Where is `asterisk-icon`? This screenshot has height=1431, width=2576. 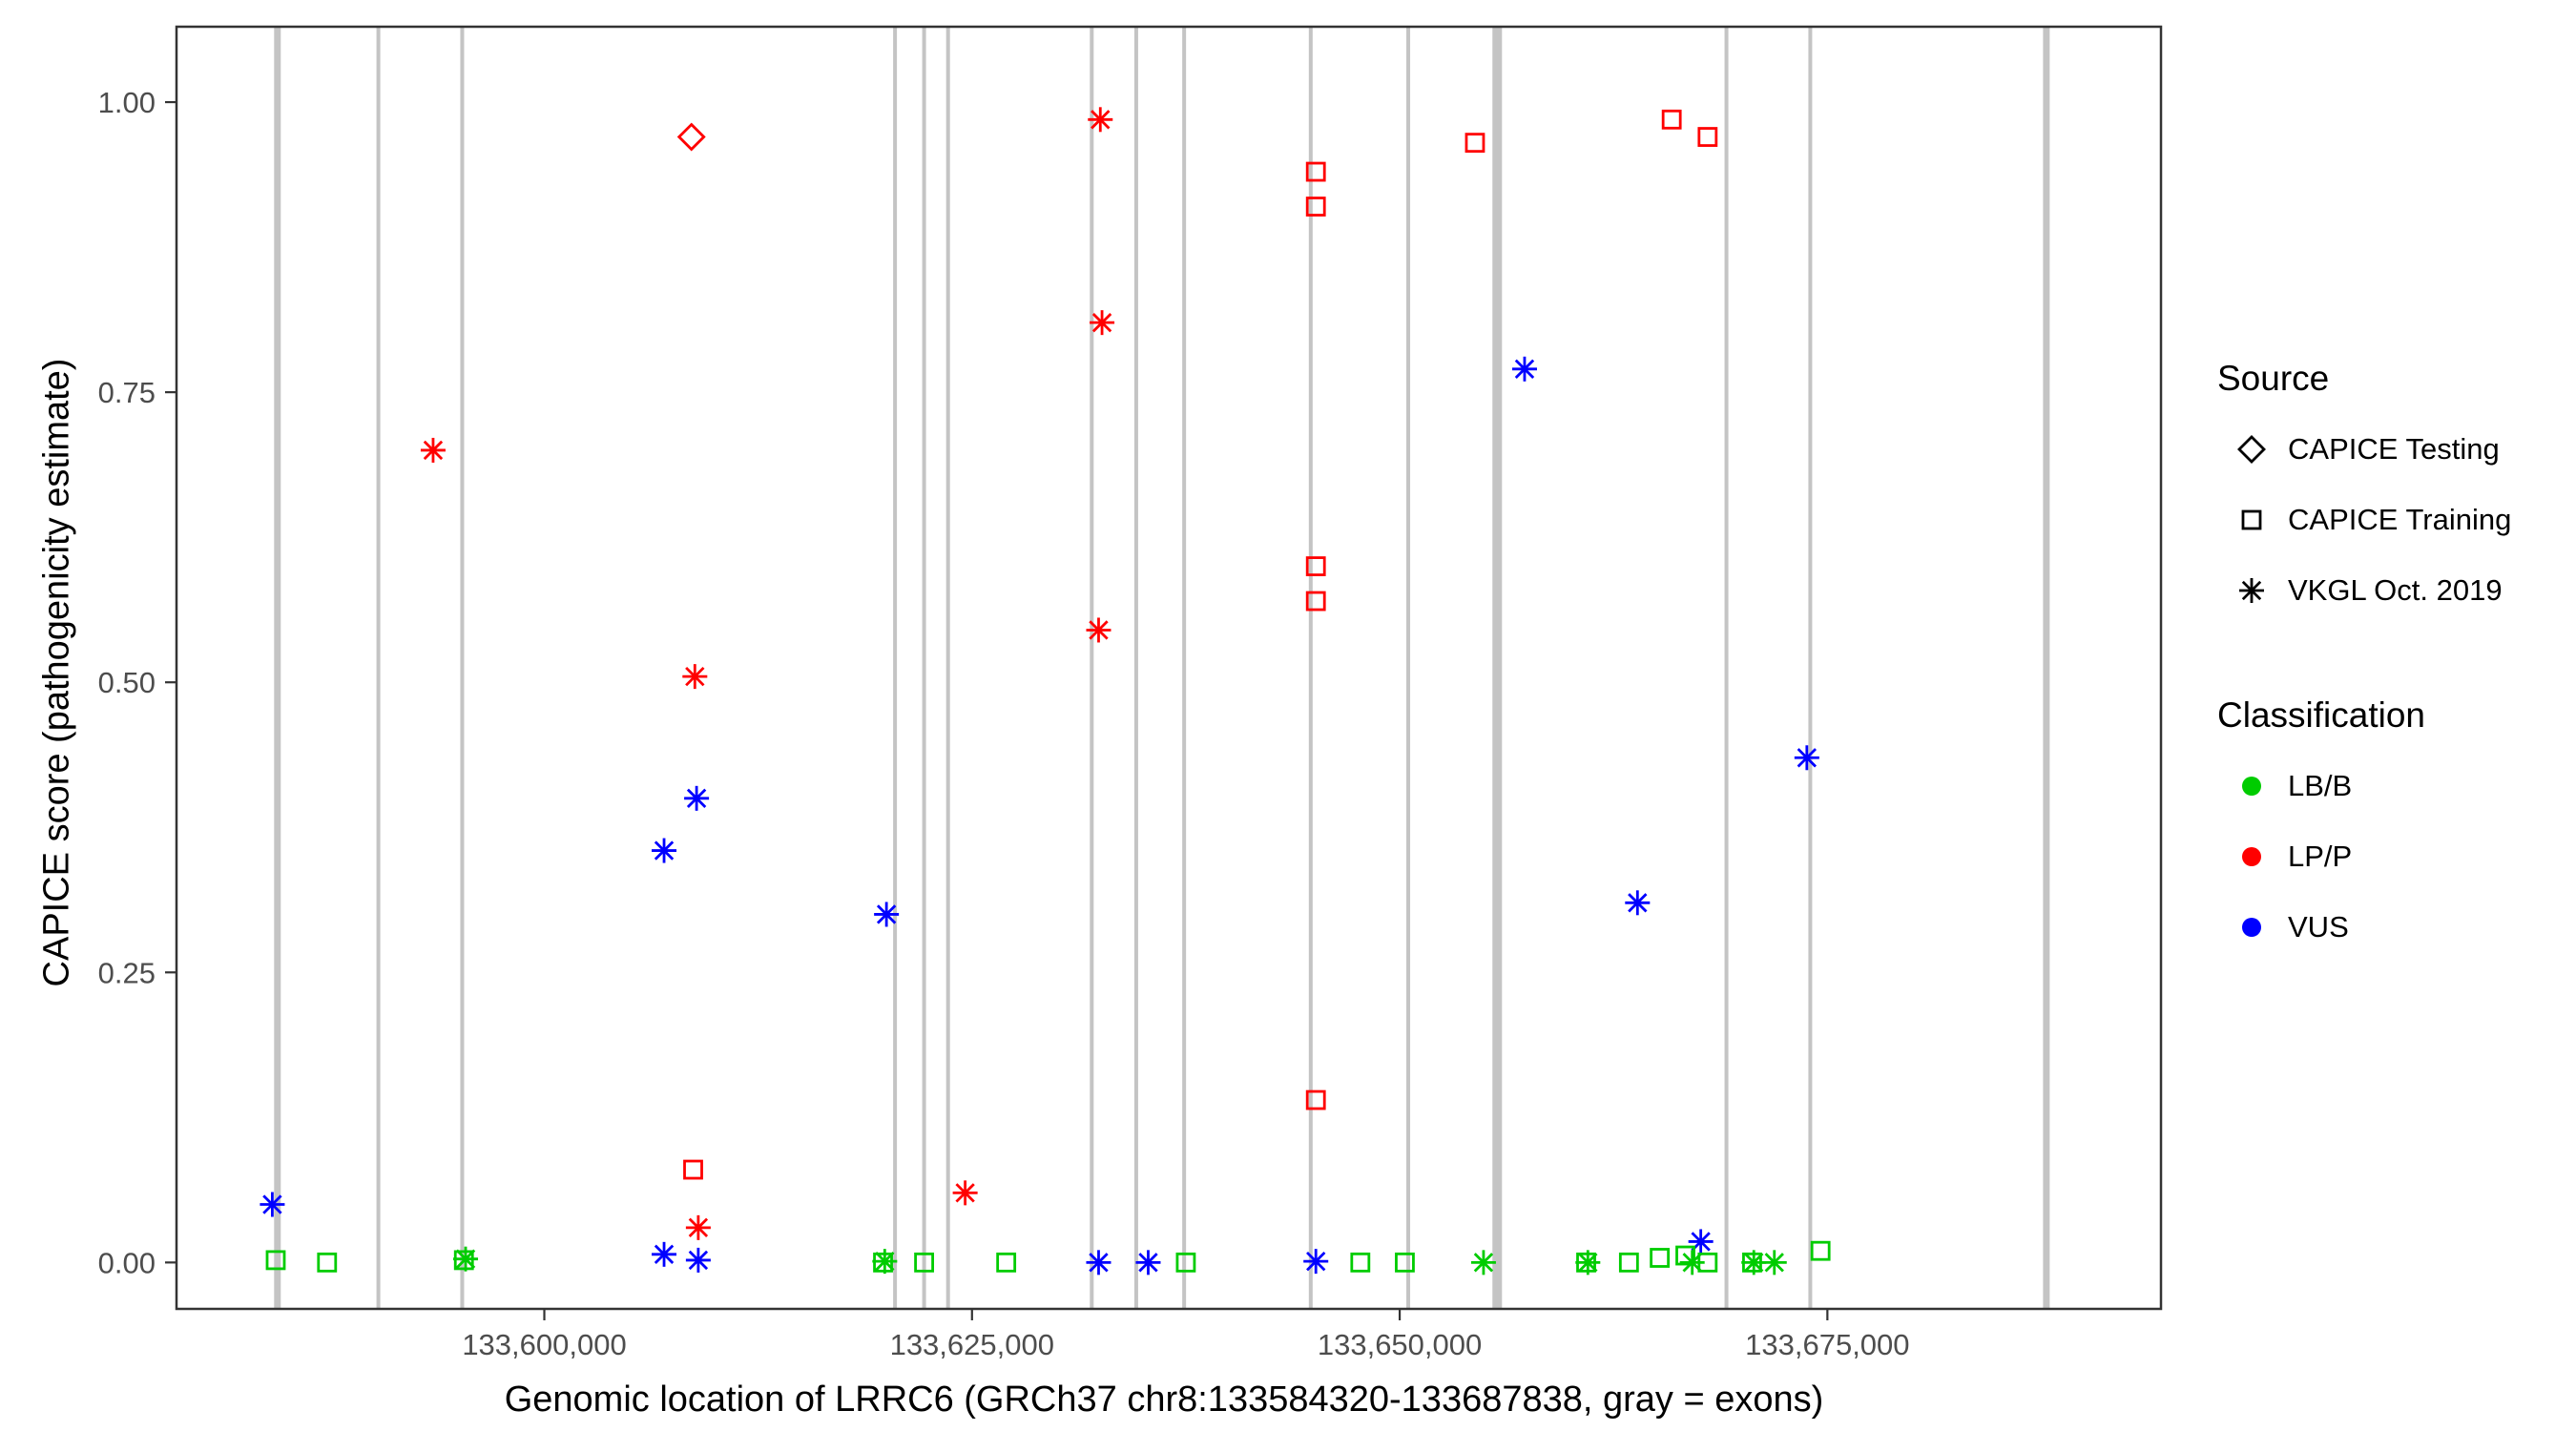
asterisk-icon is located at coordinates (2252, 591).